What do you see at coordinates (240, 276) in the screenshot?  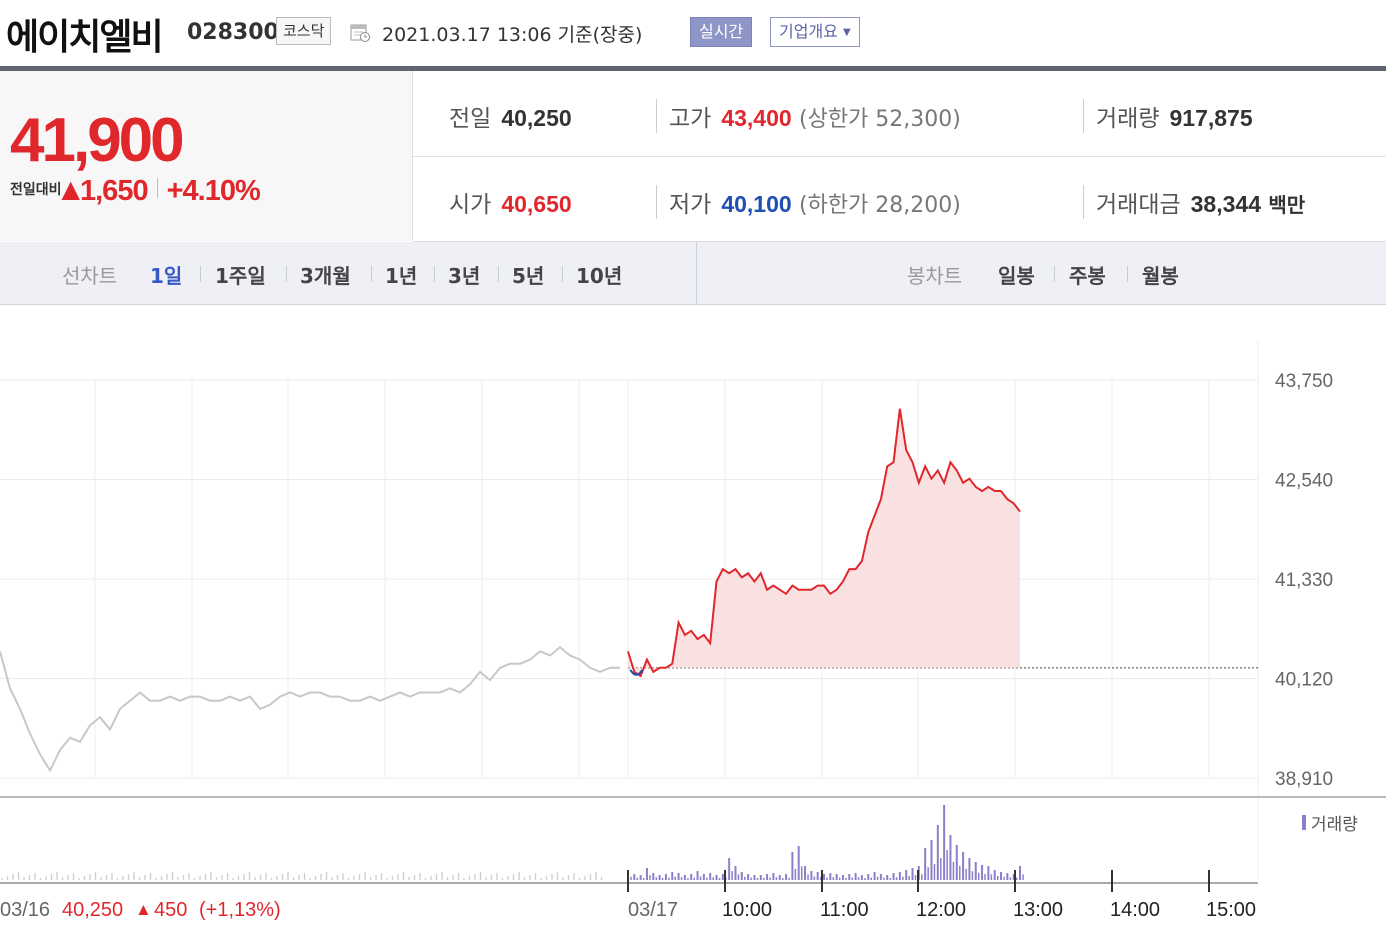 I see `tab-1w: 1주일` at bounding box center [240, 276].